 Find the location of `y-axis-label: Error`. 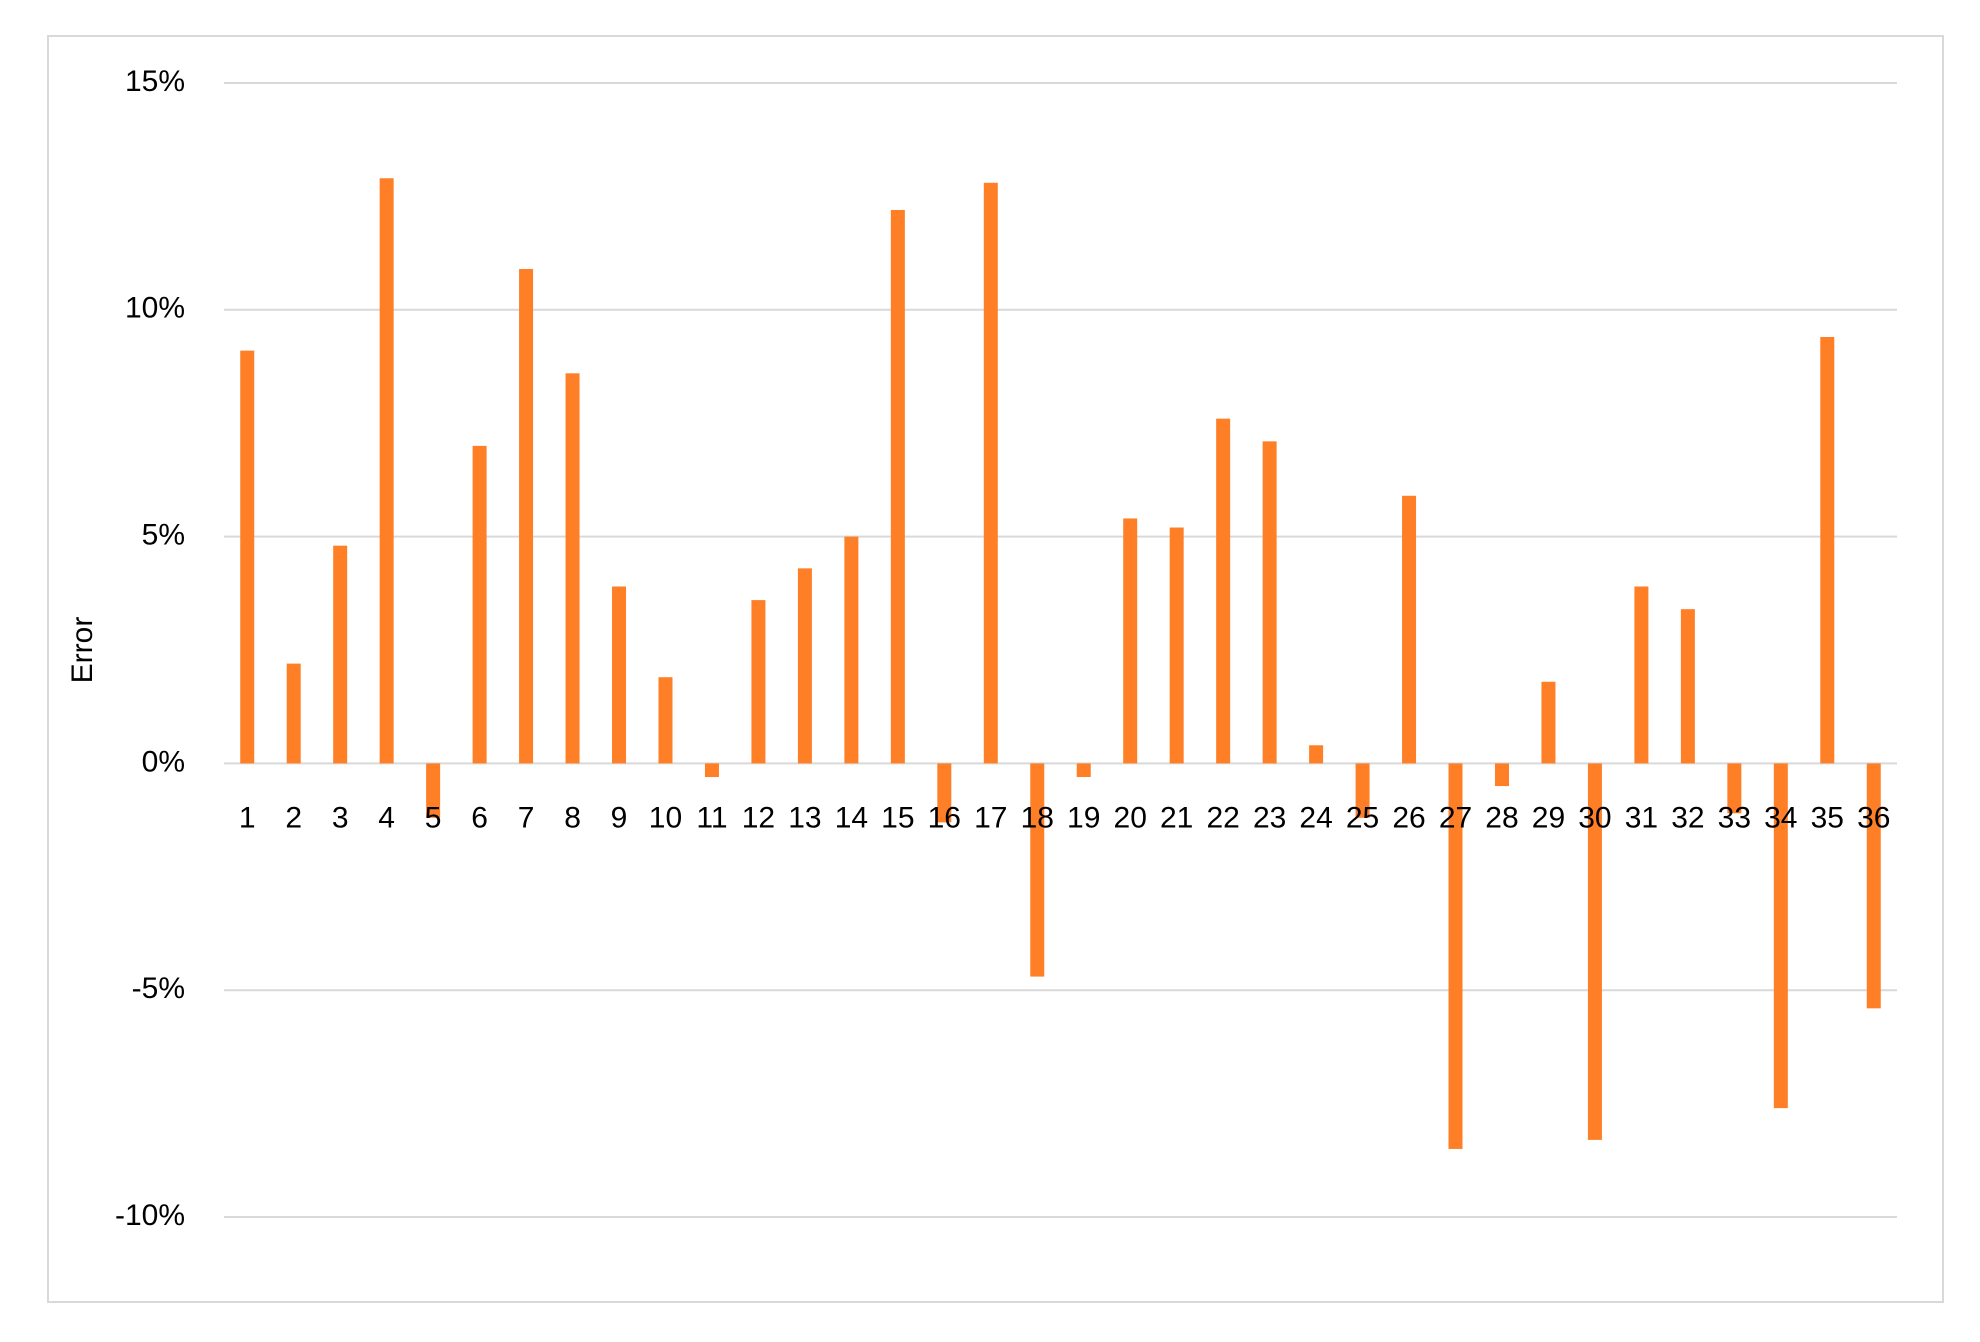

y-axis-label: Error is located at coordinates (82, 650).